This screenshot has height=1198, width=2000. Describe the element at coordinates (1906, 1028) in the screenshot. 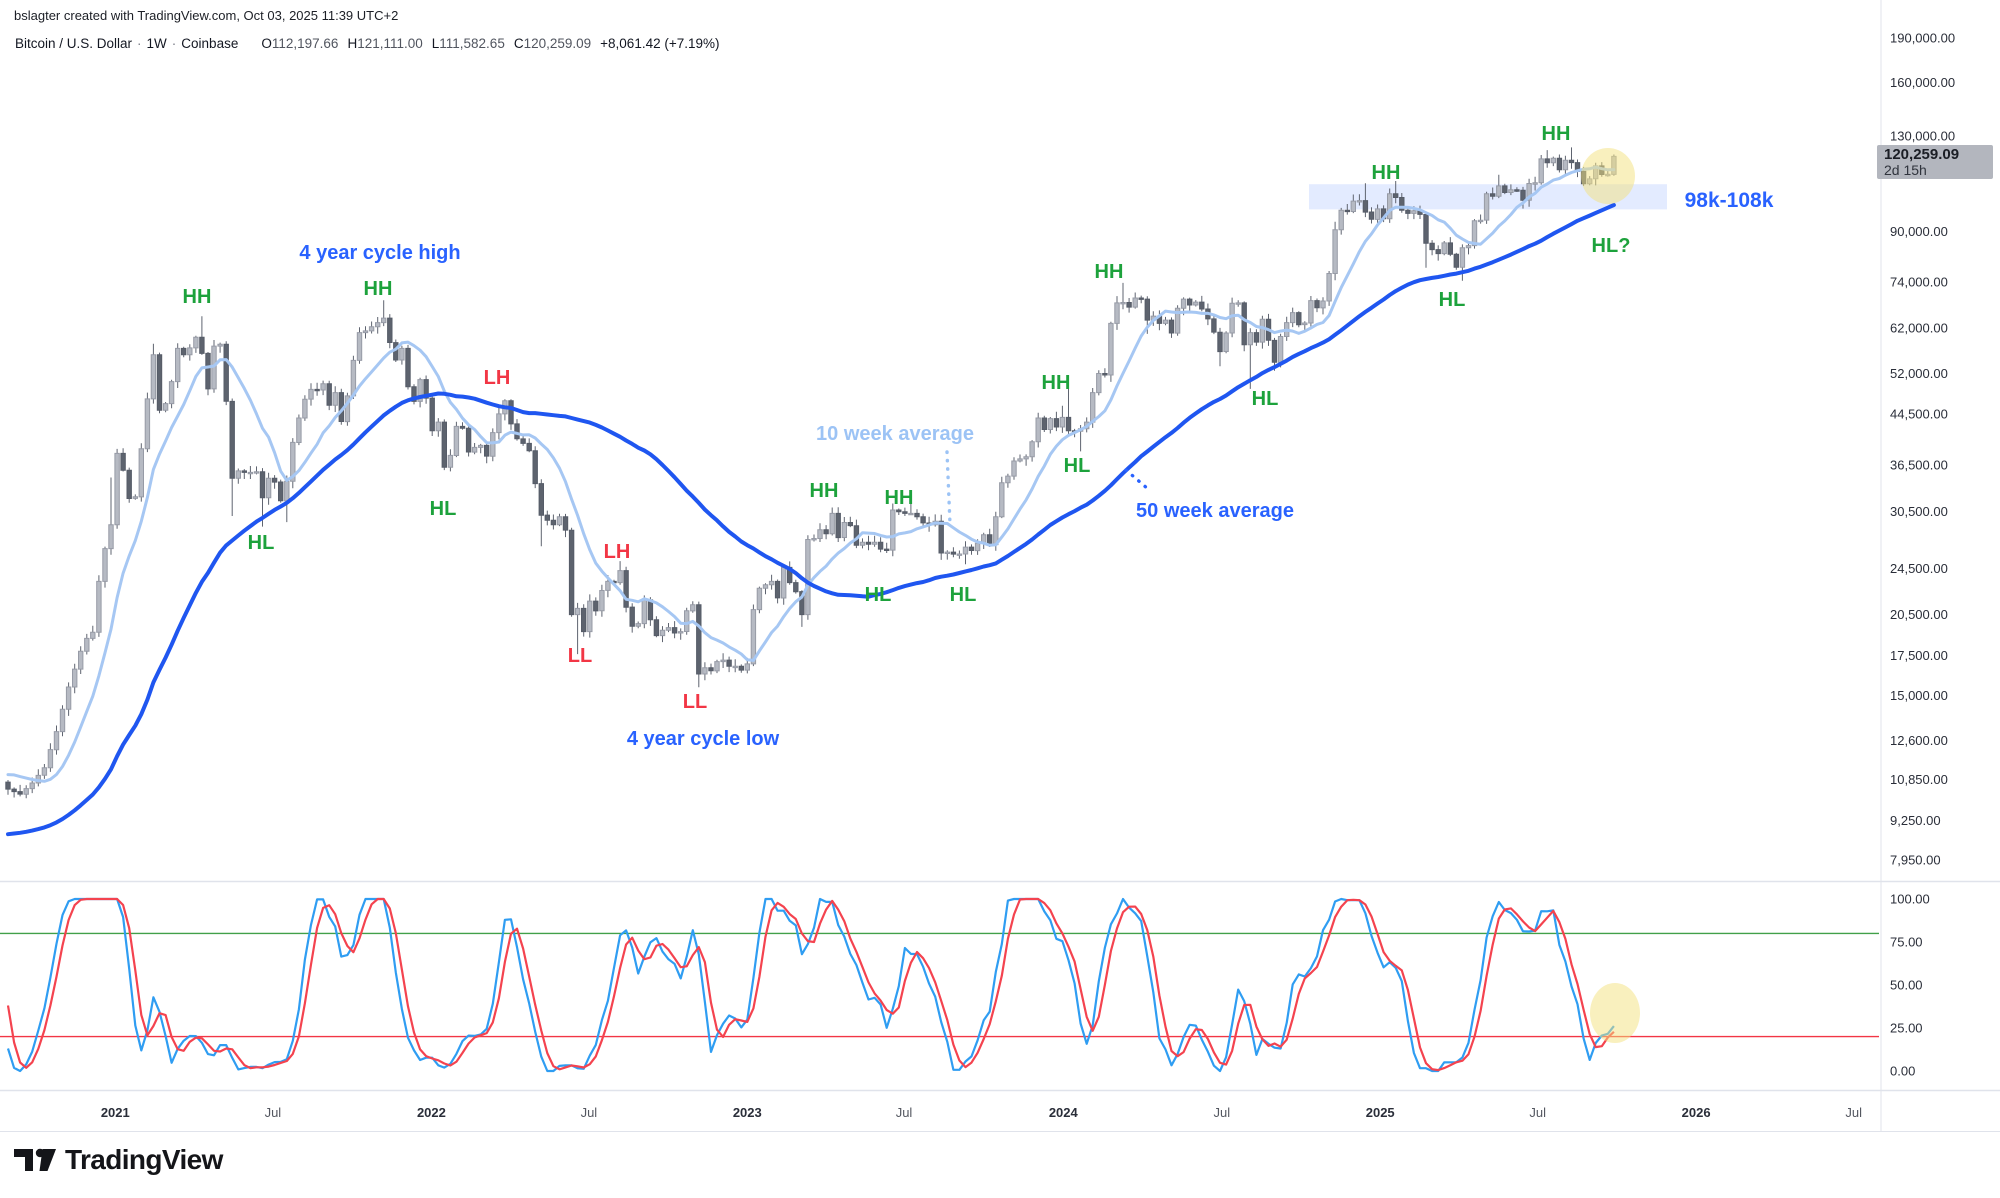

I see `oscillator-tick: 25.00` at that location.